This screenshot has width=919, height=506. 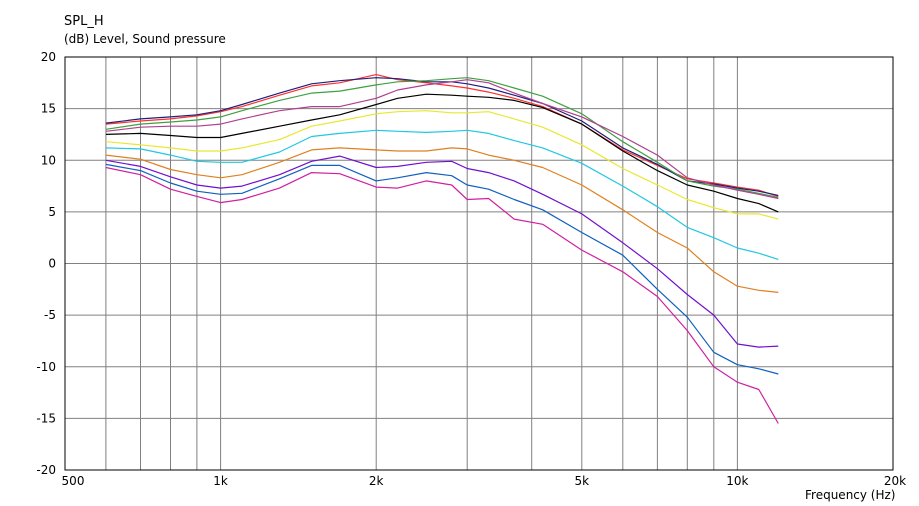 I want to click on y-tick-label: 15, so click(x=48, y=109).